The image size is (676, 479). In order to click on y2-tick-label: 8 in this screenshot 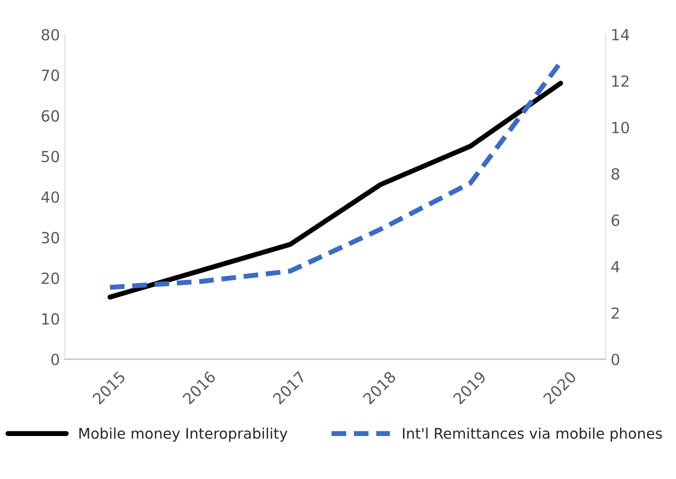, I will do `click(616, 174)`.